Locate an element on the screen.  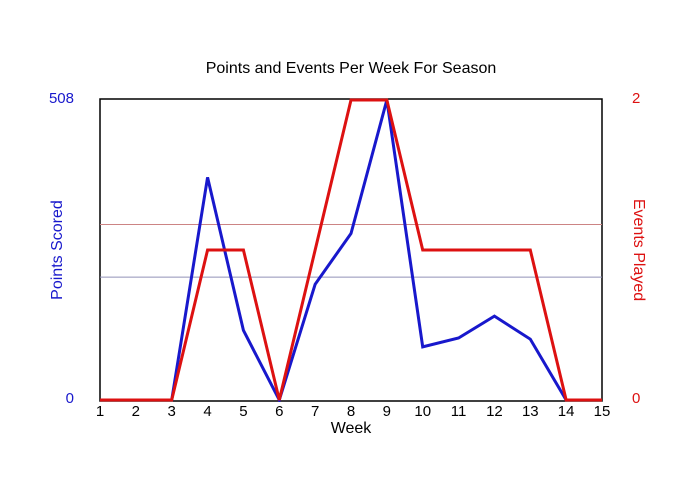
x-tick-label: 2 is located at coordinates (136, 411).